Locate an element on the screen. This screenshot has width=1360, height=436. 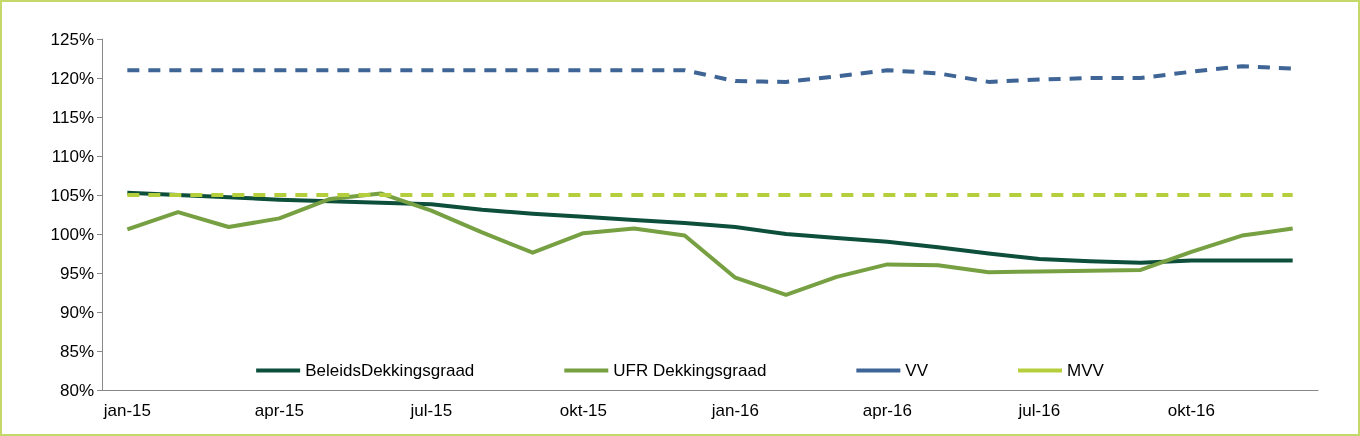
x-tick-label: apr-15 is located at coordinates (279, 410).